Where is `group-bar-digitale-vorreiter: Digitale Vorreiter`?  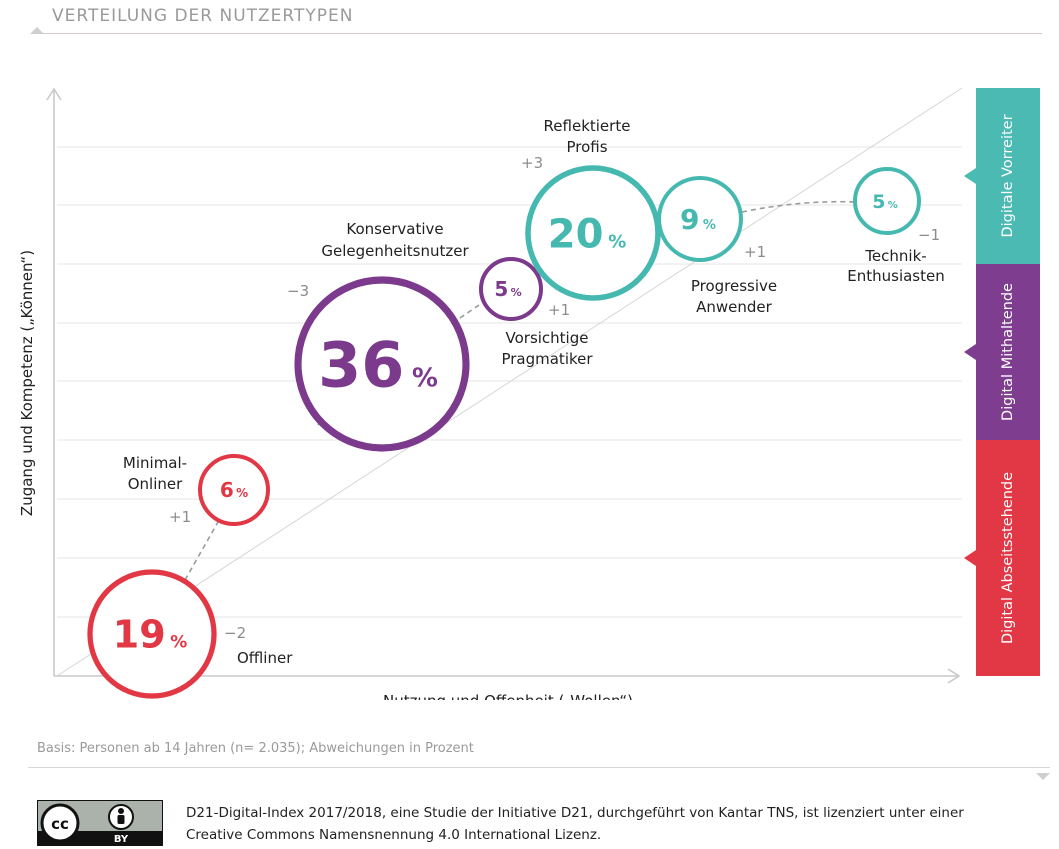 group-bar-digitale-vorreiter: Digitale Vorreiter is located at coordinates (1008, 176).